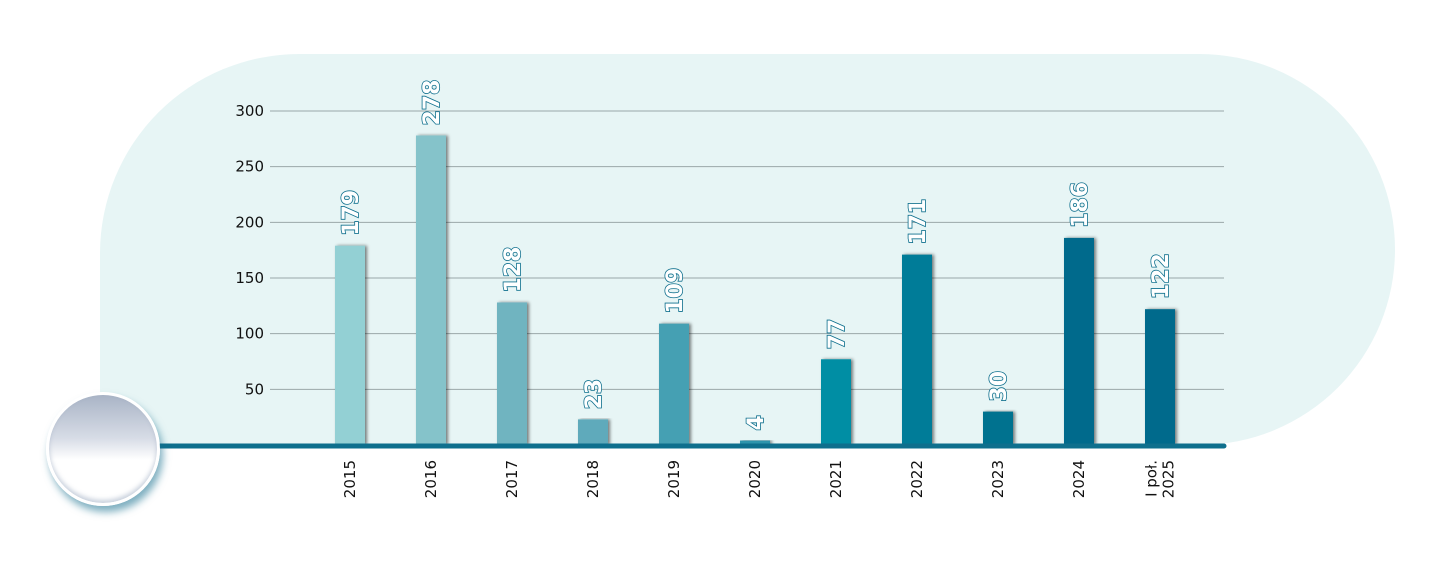  I want to click on decorative-circle, so click(103, 449).